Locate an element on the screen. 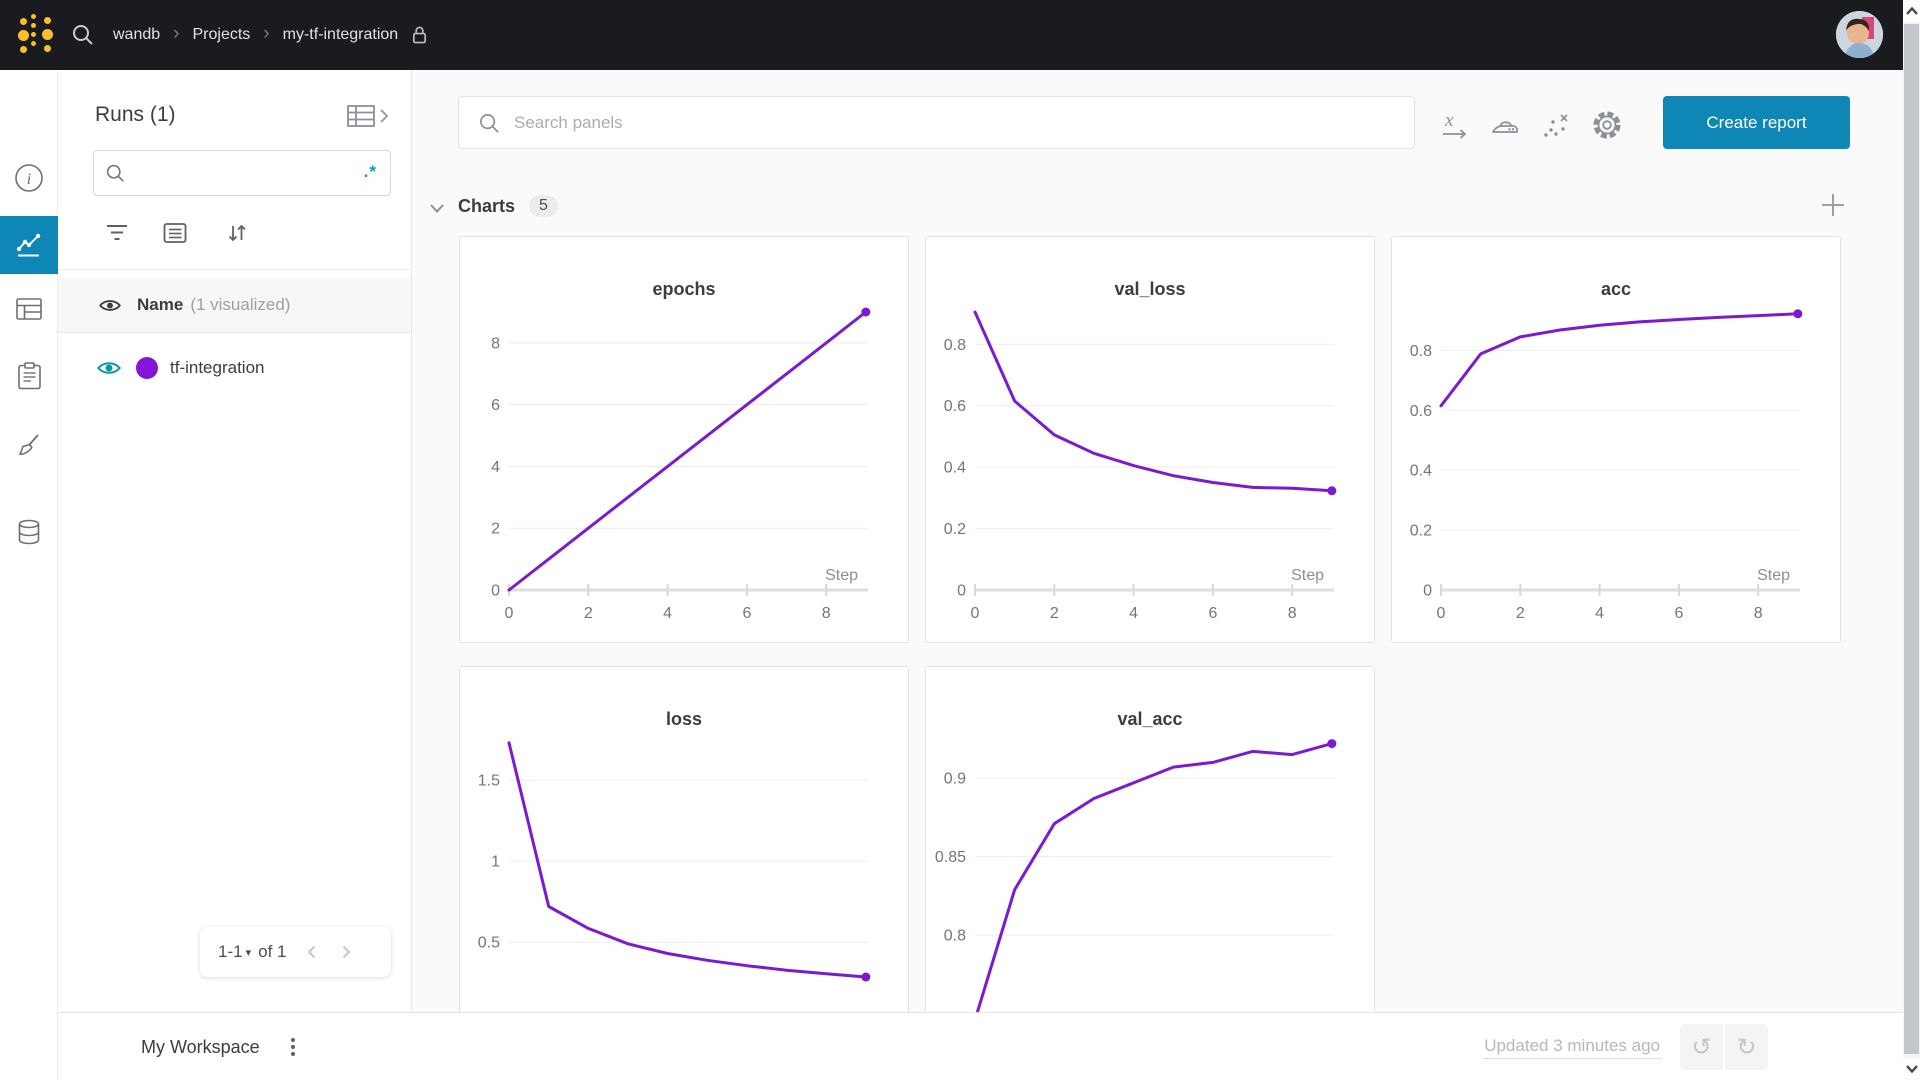 The image size is (1920, 1080). user-avatar is located at coordinates (1859, 34).